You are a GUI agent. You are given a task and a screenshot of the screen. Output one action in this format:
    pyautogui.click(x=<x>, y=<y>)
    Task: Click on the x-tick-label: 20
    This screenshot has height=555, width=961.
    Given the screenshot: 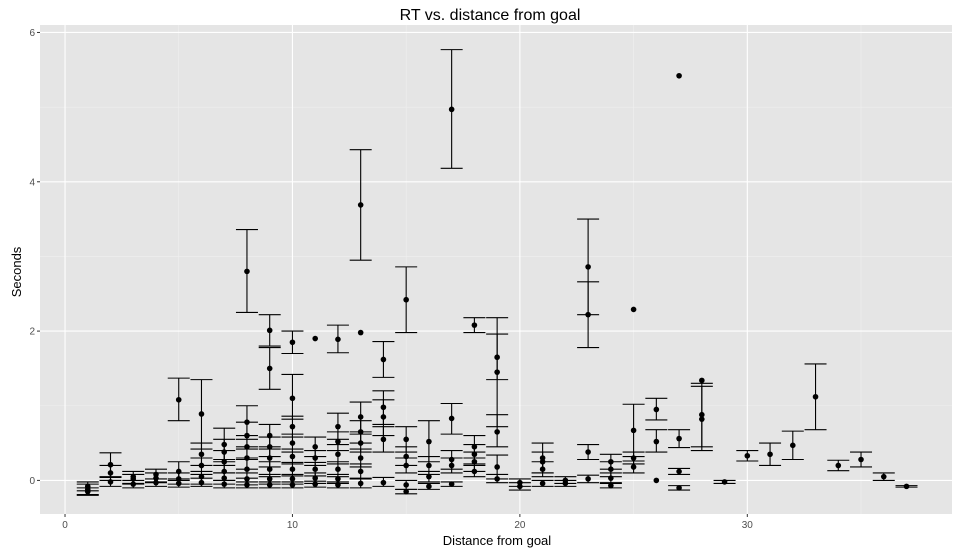 What is the action you would take?
    pyautogui.click(x=520, y=525)
    